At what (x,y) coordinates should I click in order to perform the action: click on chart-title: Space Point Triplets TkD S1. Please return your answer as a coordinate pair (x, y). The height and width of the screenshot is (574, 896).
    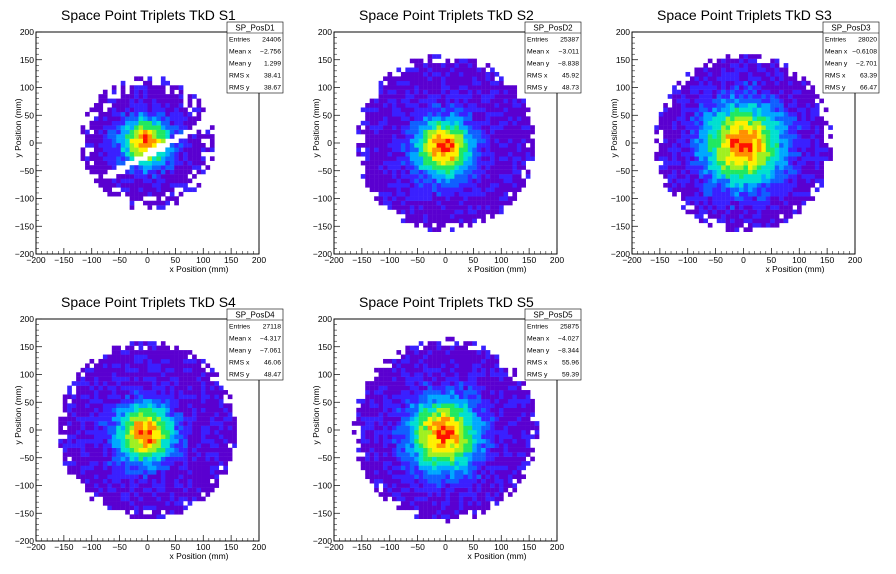
    Looking at the image, I should click on (148, 15).